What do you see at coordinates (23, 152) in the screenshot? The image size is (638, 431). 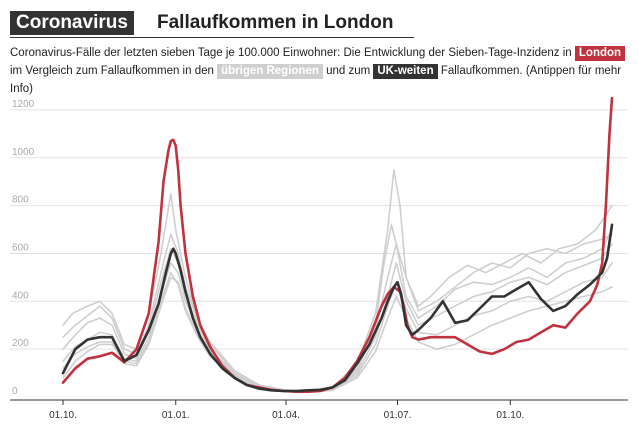 I see `y-tick-label: 1000` at bounding box center [23, 152].